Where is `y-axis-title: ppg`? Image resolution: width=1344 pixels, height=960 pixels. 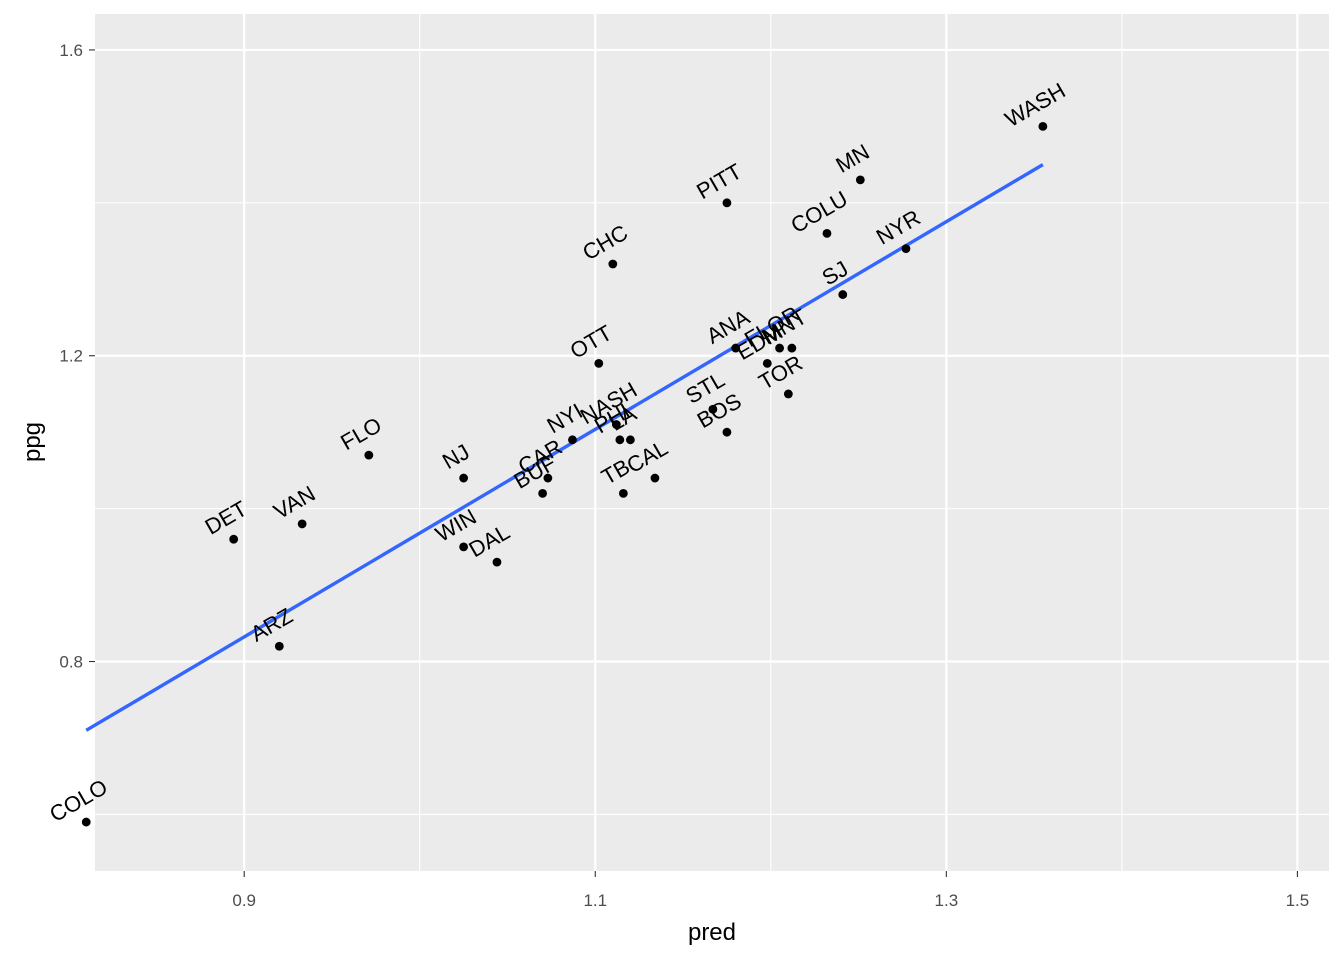 y-axis-title: ppg is located at coordinates (32, 442).